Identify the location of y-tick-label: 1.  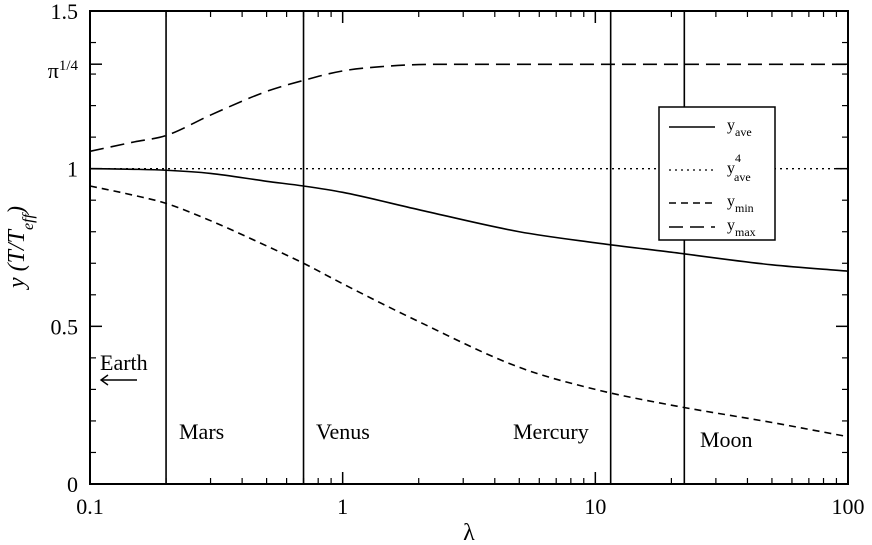
(72, 169).